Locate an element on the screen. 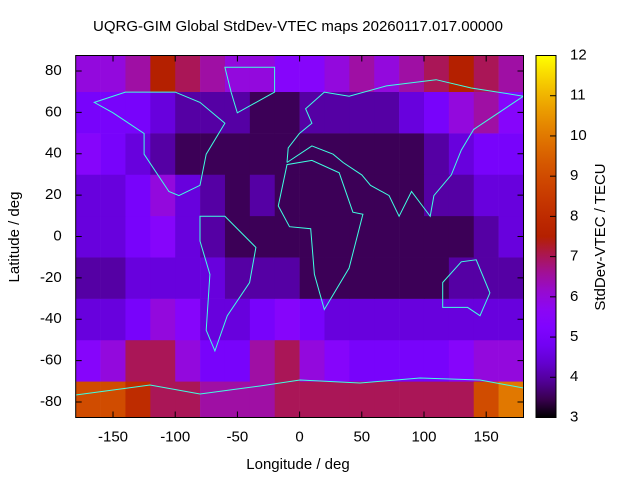  colorbar-tick-label: 12 is located at coordinates (578, 54).